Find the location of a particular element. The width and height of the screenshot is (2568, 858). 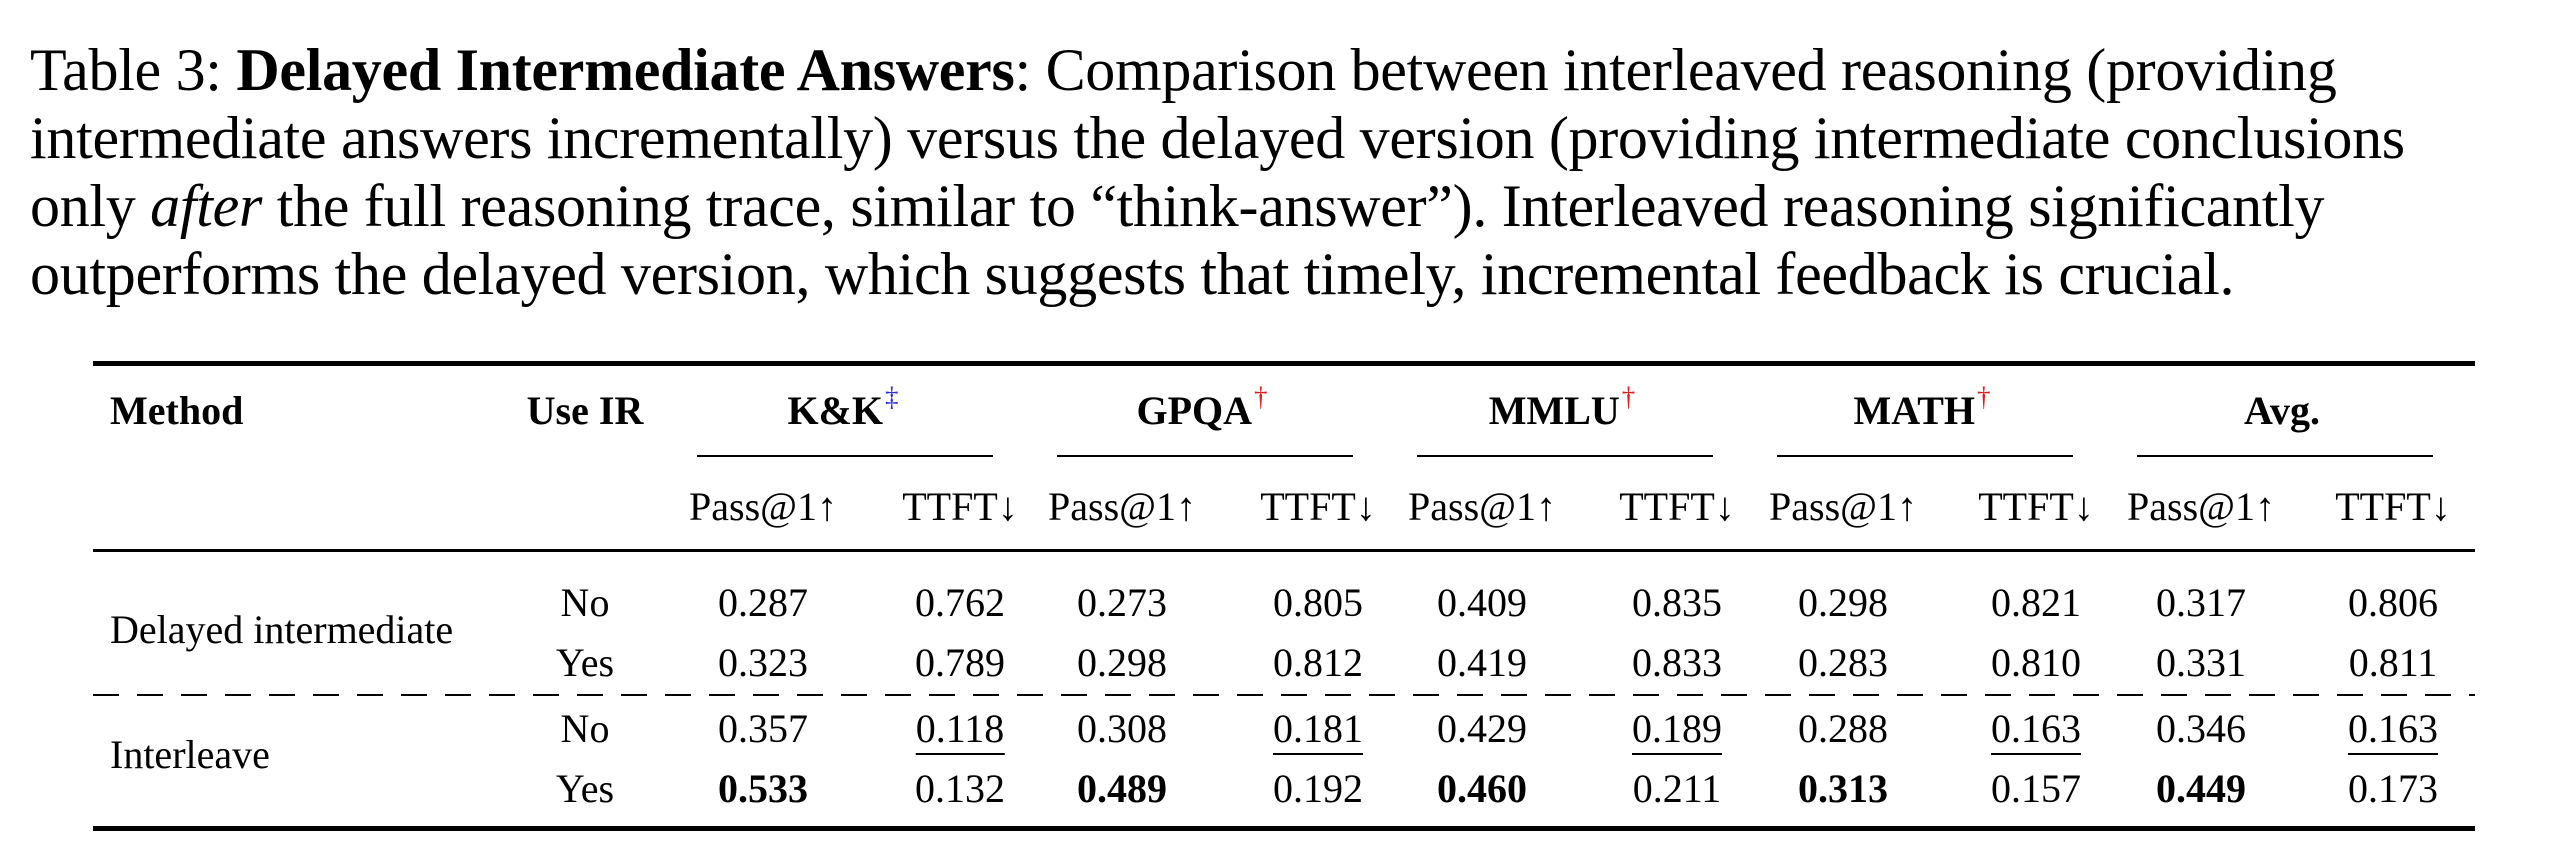

table-top-rule is located at coordinates (1284, 363).